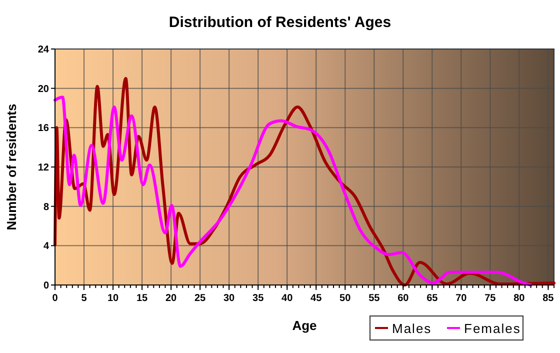  I want to click on legend-label: Males, so click(412, 328).